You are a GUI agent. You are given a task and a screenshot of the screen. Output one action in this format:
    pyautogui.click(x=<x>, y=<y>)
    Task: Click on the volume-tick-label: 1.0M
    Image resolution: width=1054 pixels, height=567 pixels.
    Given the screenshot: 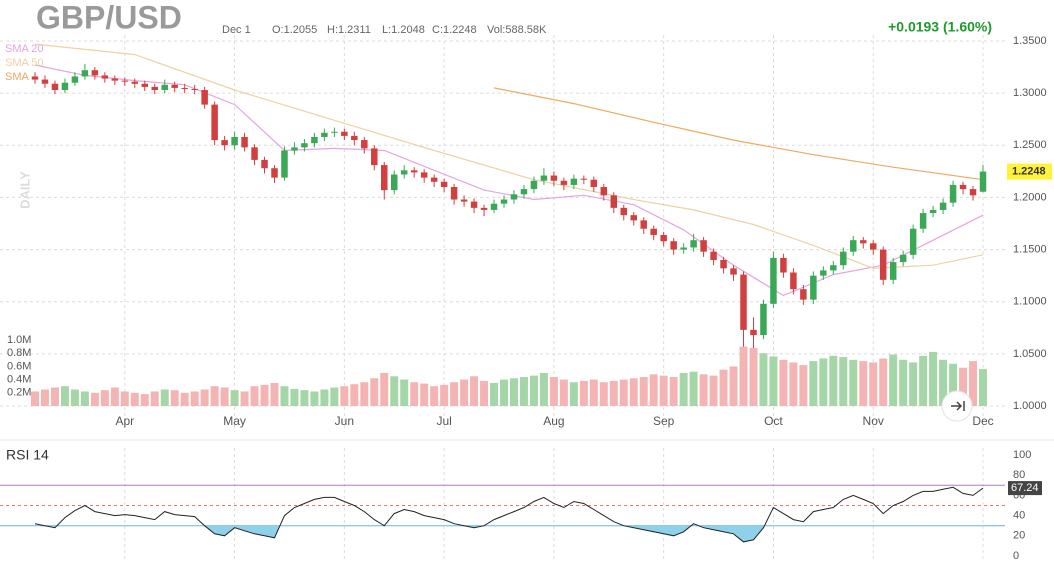 What is the action you would take?
    pyautogui.click(x=19, y=340)
    